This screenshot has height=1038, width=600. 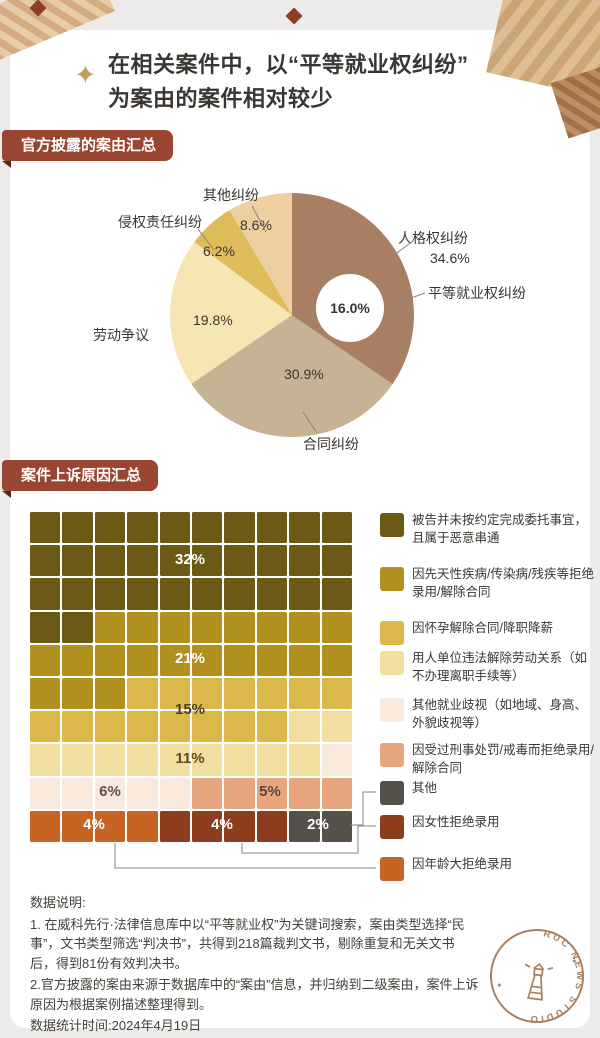 I want to click on pie-callout-label: 平等就业权纠纷, so click(x=477, y=293).